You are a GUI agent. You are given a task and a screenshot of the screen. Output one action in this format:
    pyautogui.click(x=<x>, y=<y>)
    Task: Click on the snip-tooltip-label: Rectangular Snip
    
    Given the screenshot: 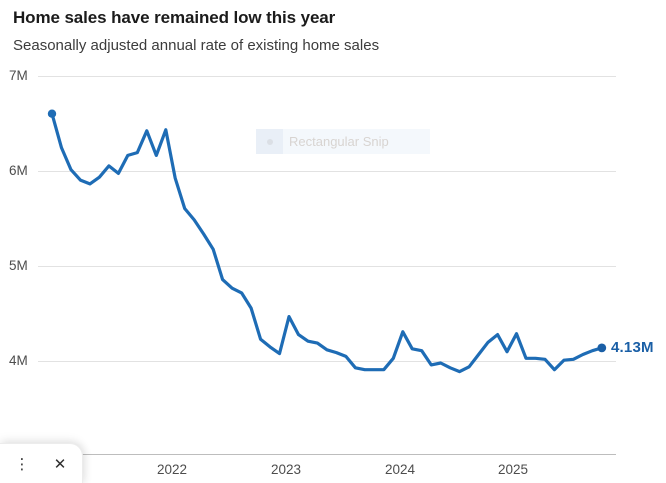 What is the action you would take?
    pyautogui.click(x=339, y=141)
    